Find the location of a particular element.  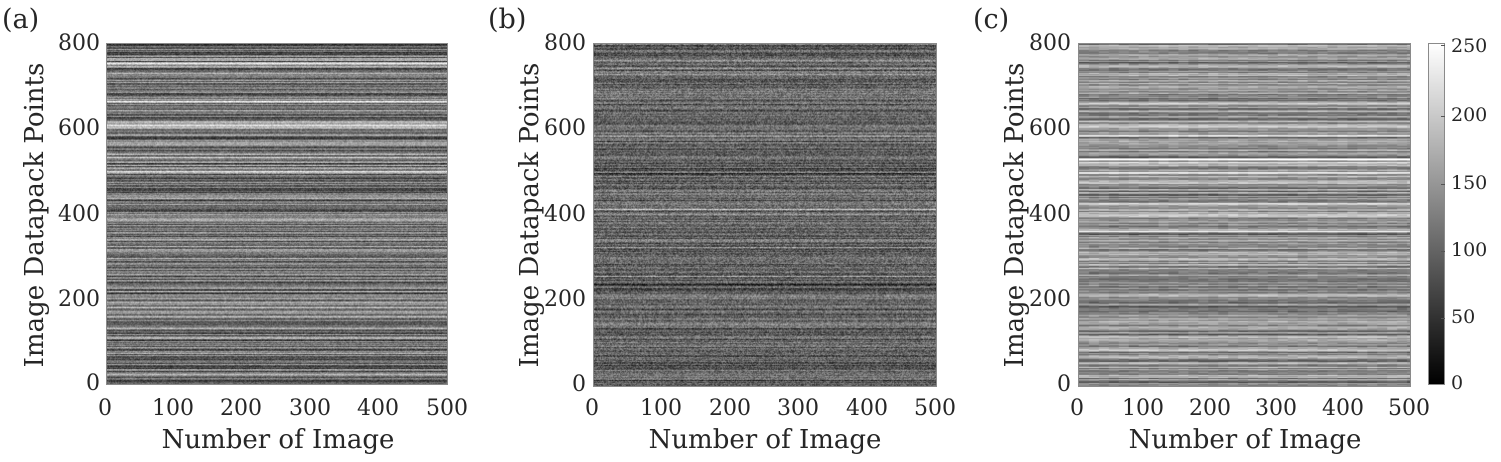

x-axis-label-c: Number of Image is located at coordinates (1245, 440).